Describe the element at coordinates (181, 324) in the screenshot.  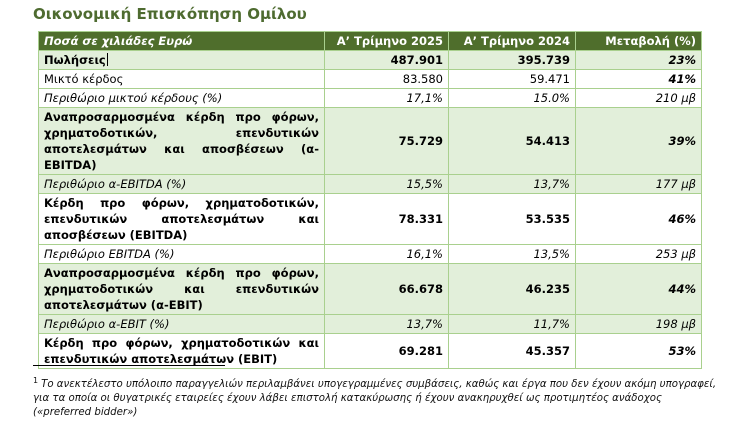
I see `row-label: Περιθώριο α-EBIT (%)` at that location.